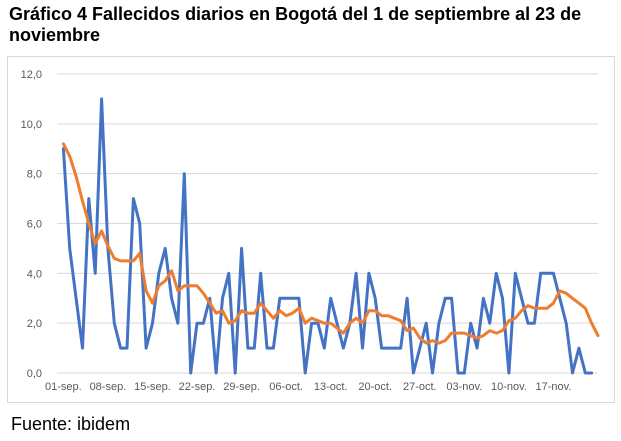 The height and width of the screenshot is (441, 621). I want to click on x-tick-label: 22-sep., so click(197, 387).